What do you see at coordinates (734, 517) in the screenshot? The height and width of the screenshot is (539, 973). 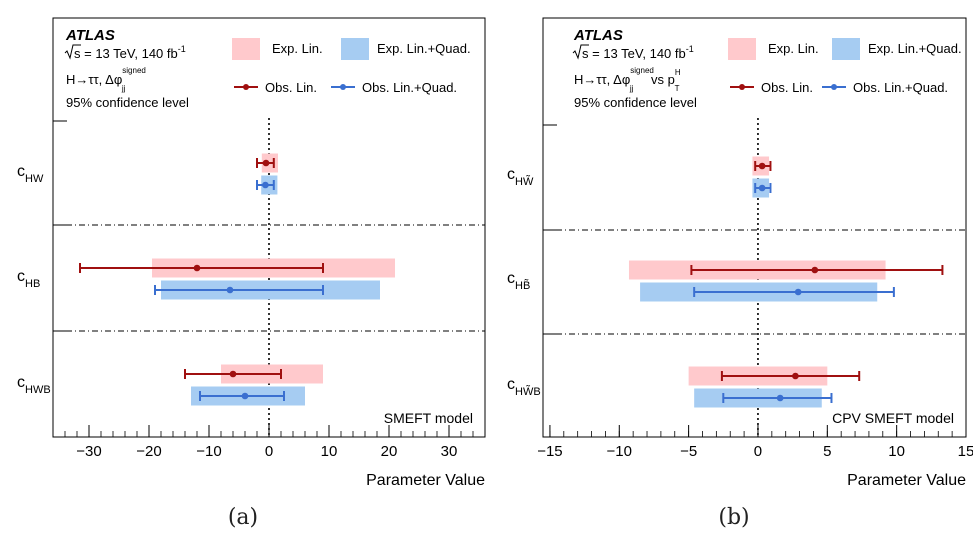 I see `caption-b: (b)` at bounding box center [734, 517].